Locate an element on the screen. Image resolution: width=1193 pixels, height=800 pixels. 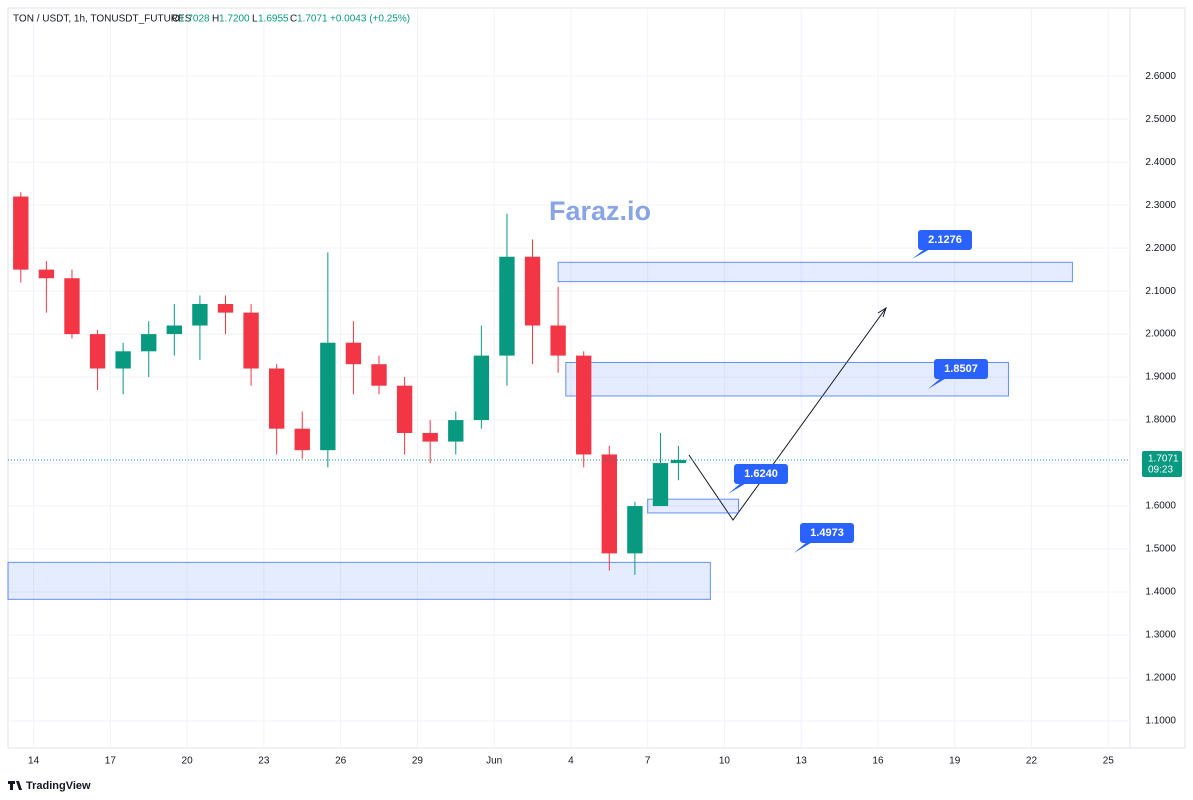
x-tick-label: 25 is located at coordinates (1109, 761).